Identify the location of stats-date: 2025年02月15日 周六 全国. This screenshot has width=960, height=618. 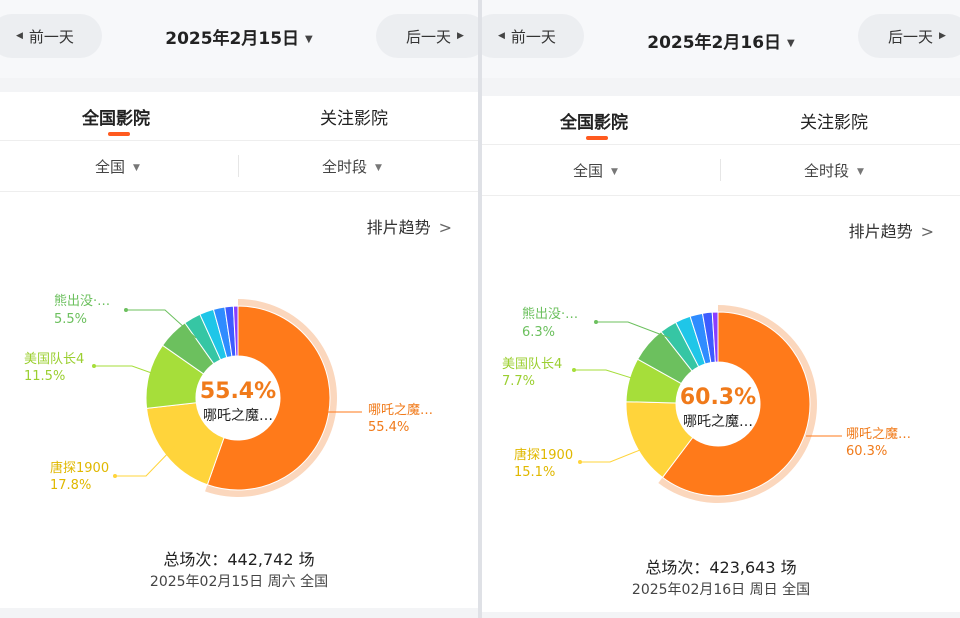
(239, 582).